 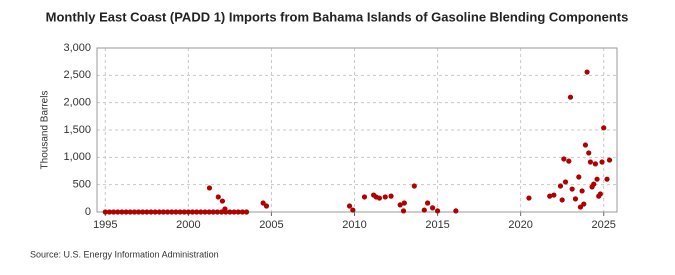 I want to click on y-tick-label: 500, so click(x=82, y=185).